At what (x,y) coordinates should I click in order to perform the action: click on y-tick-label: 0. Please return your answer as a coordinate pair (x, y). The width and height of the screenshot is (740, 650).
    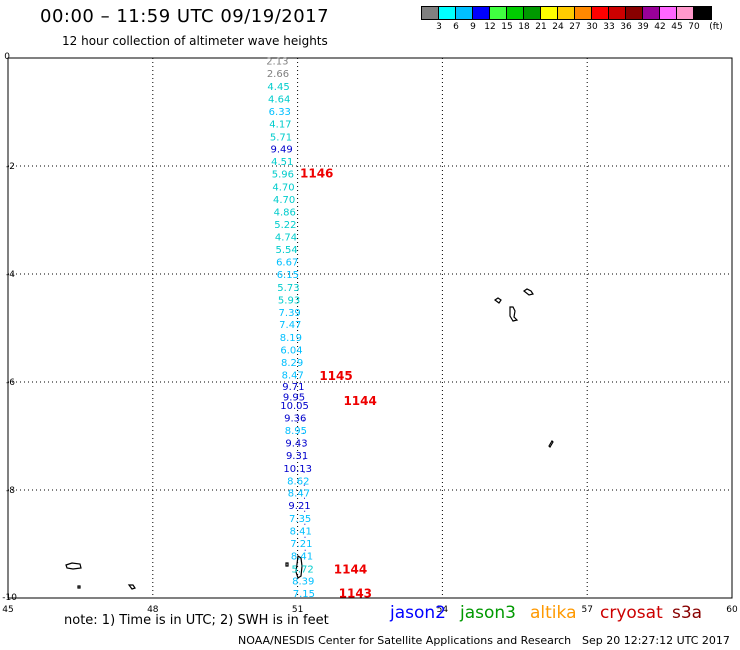
    Looking at the image, I should click on (7, 57).